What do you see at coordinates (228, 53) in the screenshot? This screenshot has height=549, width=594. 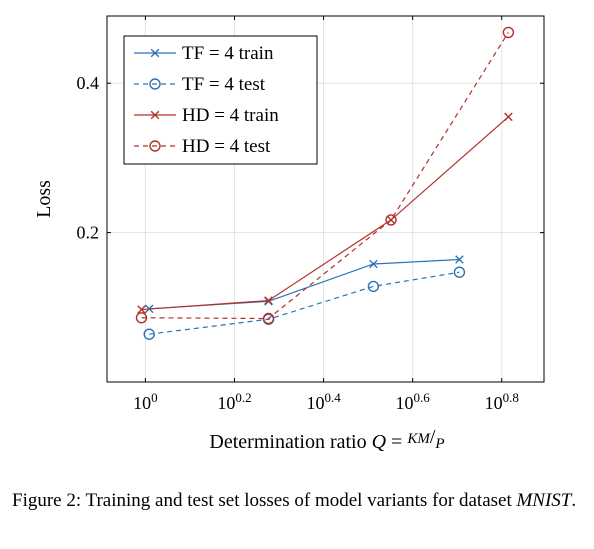 I see `legend-entry-label: TF = 4 train` at bounding box center [228, 53].